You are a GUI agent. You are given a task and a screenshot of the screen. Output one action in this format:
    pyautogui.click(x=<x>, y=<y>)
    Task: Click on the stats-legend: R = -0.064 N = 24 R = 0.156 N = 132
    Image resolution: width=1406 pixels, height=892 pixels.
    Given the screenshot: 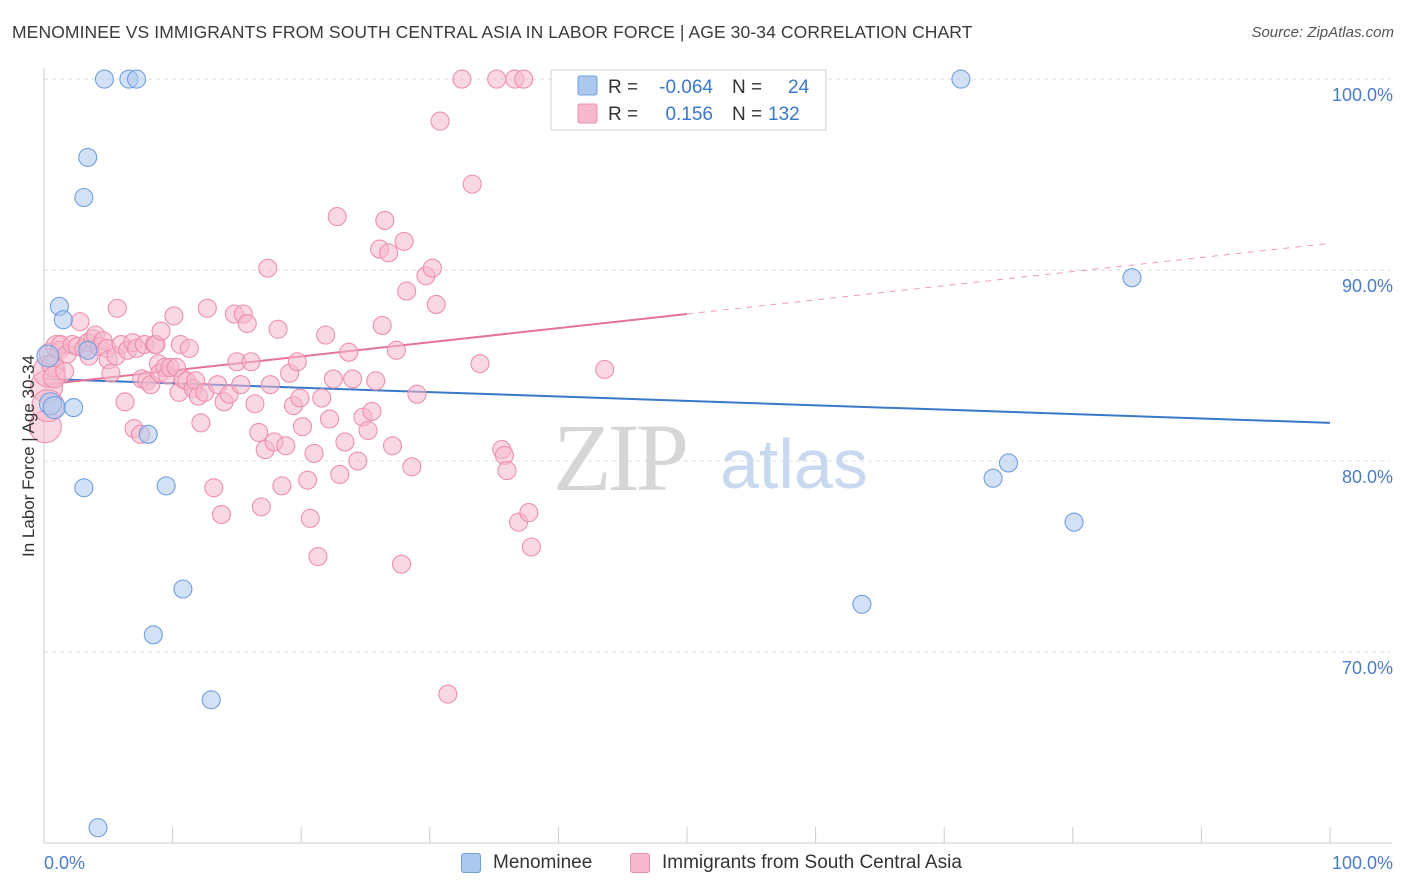 What is the action you would take?
    pyautogui.click(x=688, y=100)
    